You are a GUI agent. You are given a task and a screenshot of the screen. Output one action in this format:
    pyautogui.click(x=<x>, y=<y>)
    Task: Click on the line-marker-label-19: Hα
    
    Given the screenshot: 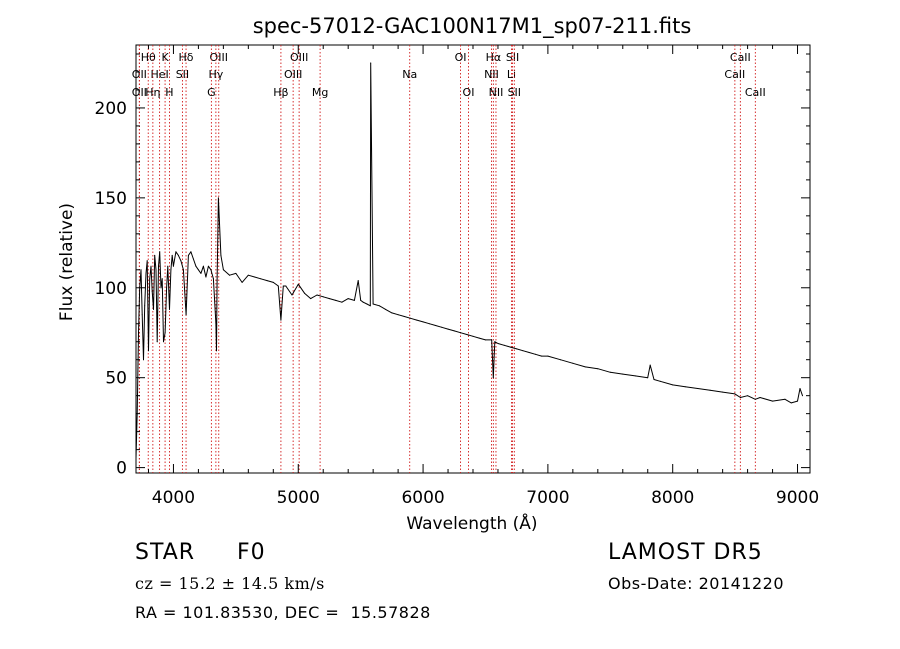 What is the action you would take?
    pyautogui.click(x=494, y=57)
    